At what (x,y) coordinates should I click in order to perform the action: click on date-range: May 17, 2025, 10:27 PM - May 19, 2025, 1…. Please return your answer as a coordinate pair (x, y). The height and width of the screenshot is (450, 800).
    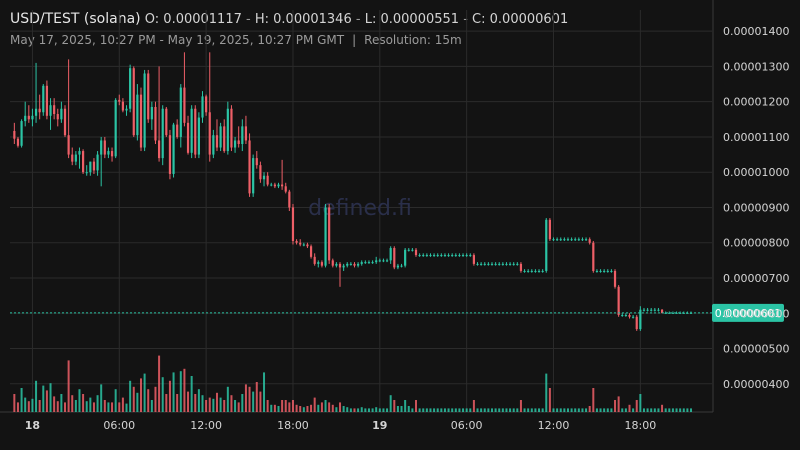
    Looking at the image, I should click on (177, 40).